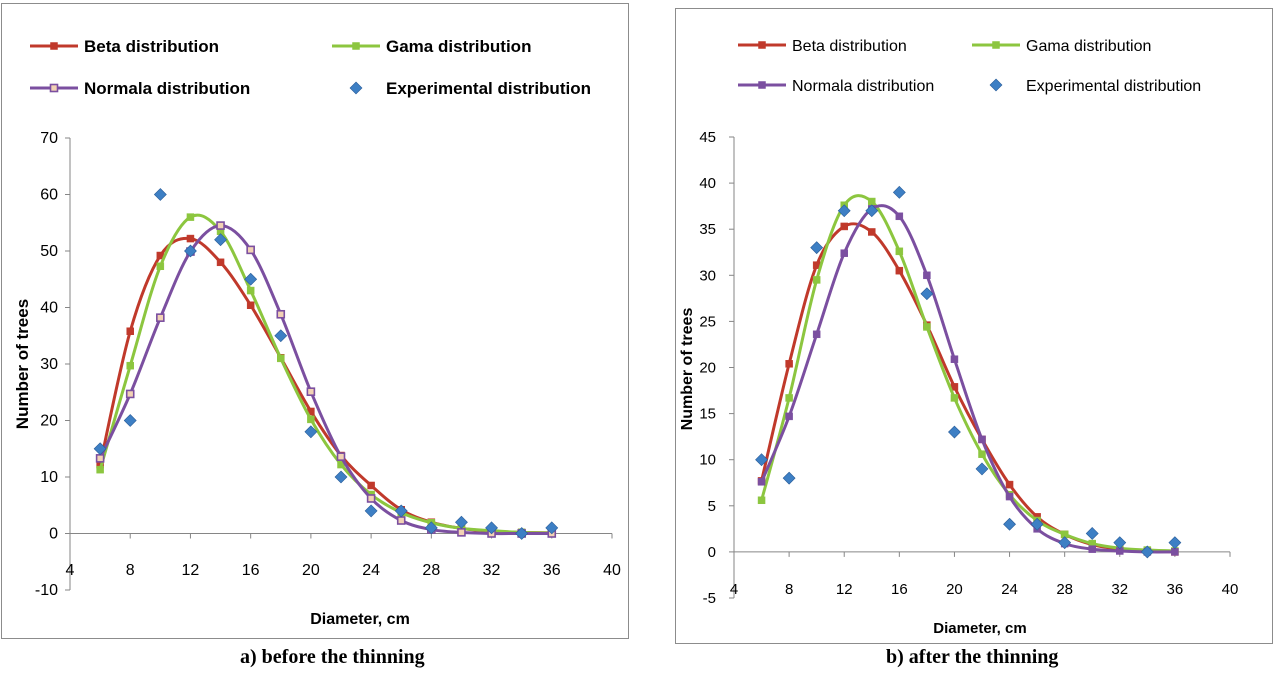 Image resolution: width=1274 pixels, height=675 pixels. Describe the element at coordinates (49, 195) in the screenshot. I see `y-tick-label: 60` at that location.